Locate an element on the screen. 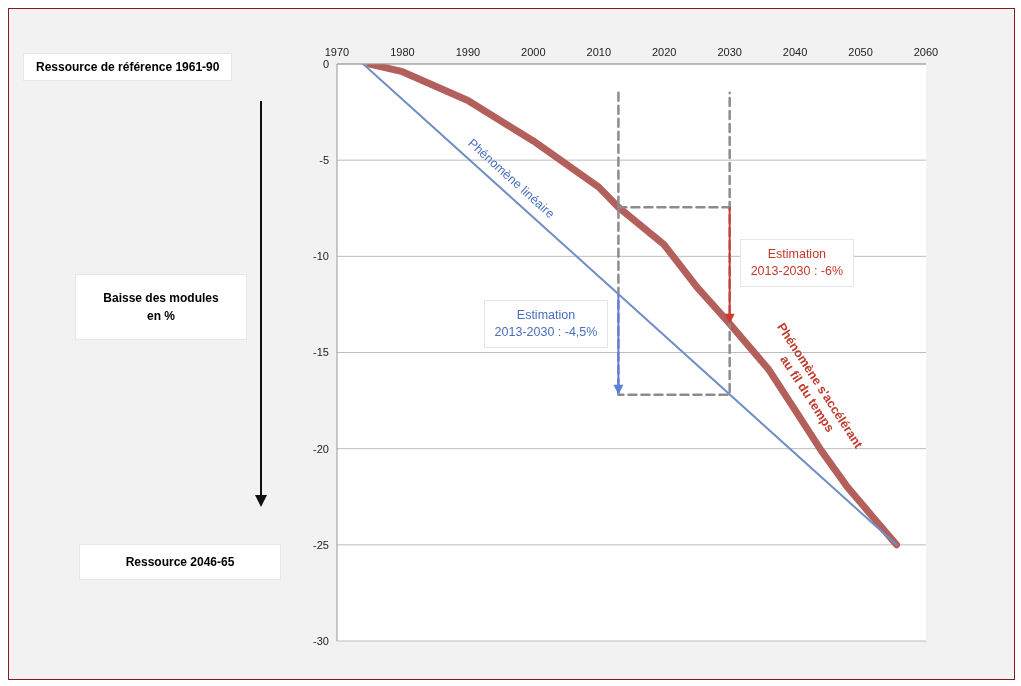 Image resolution: width=1021 pixels, height=686 pixels. x-tick-label: 1990 is located at coordinates (468, 52).